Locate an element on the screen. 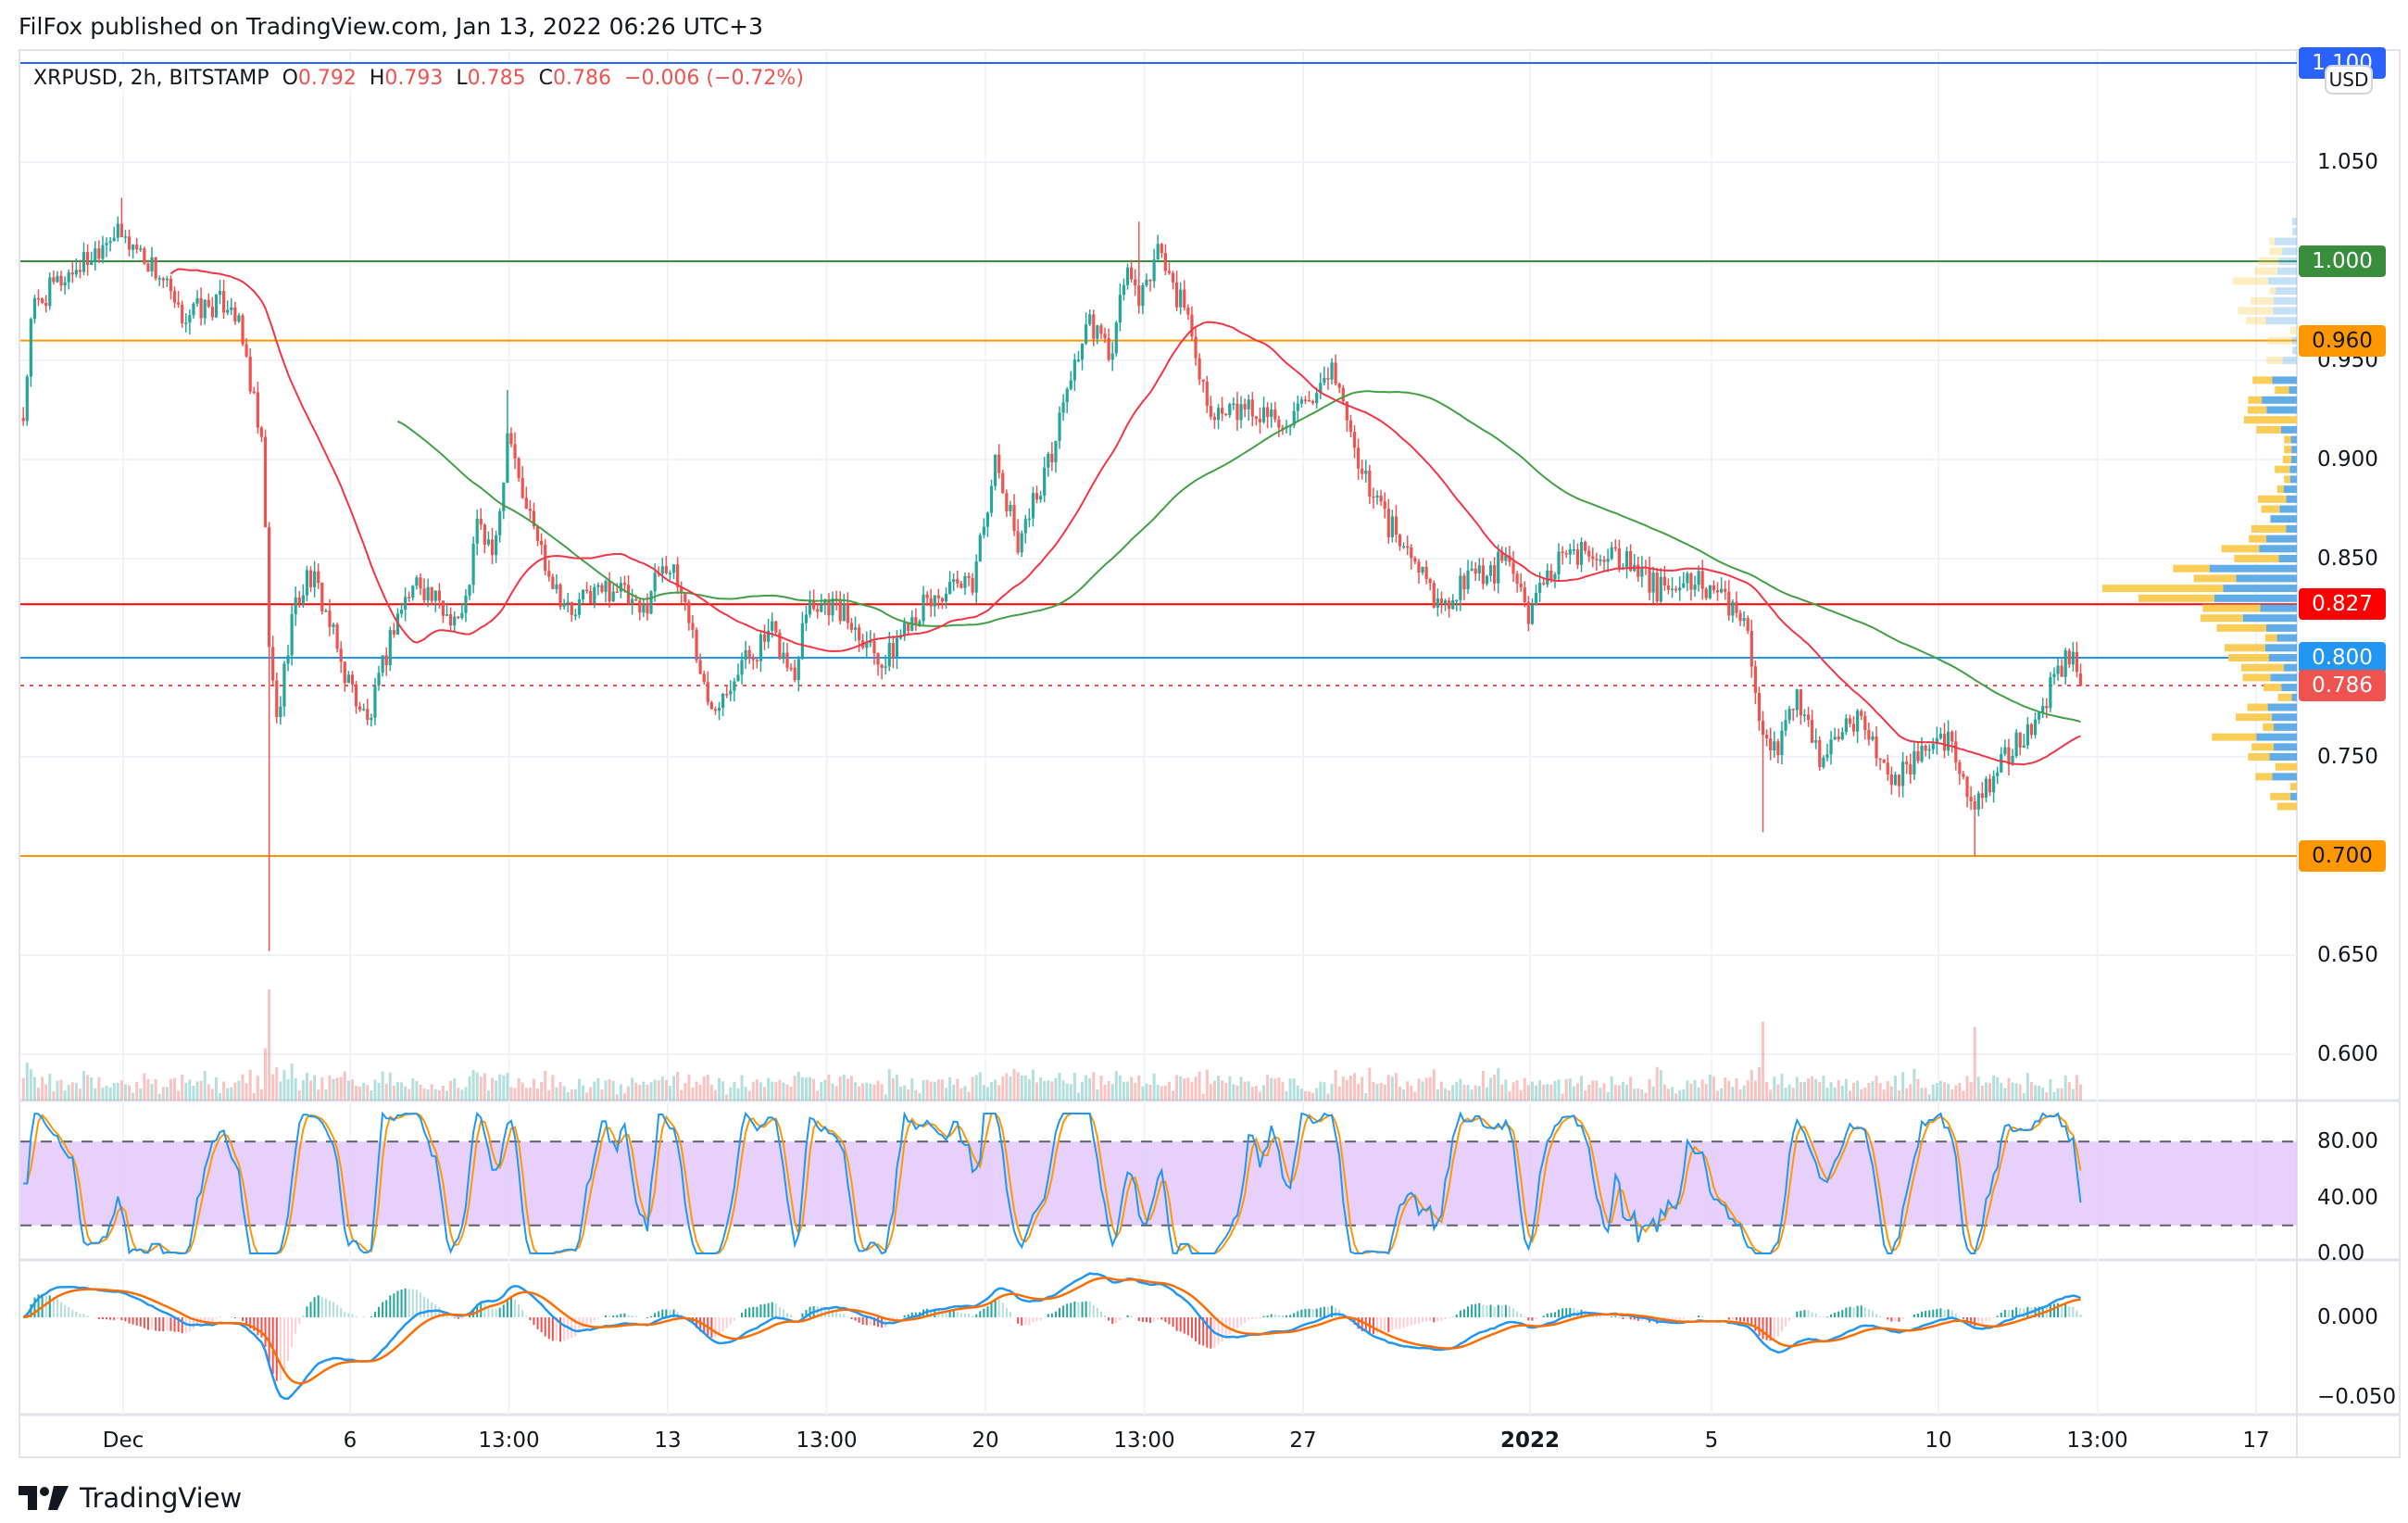 The image size is (2408, 1523). price-line-tag: 1.000 is located at coordinates (2342, 261).